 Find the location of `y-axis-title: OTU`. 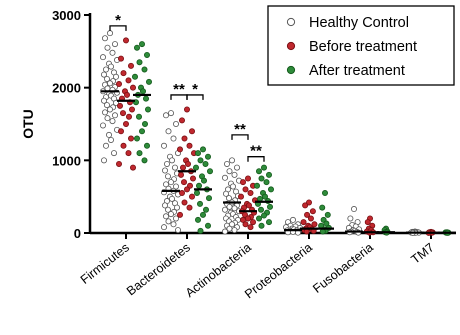

y-axis-title: OTU is located at coordinates (28, 124).